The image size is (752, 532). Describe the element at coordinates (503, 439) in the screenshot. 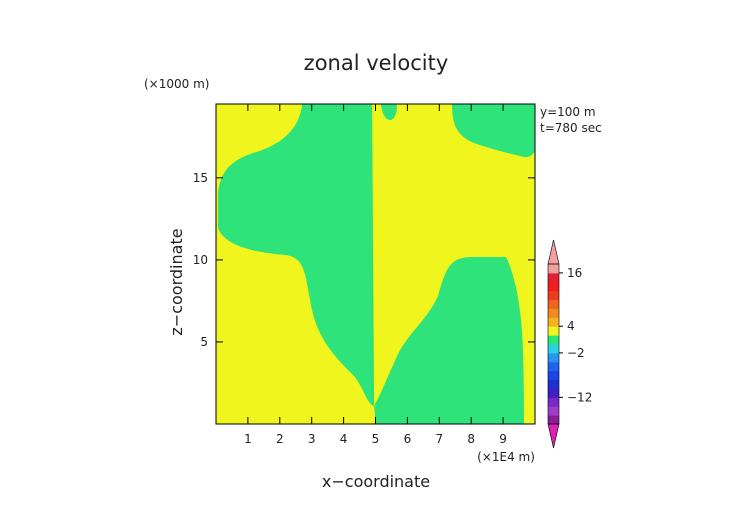

I see `x-tick-label: 9` at that location.